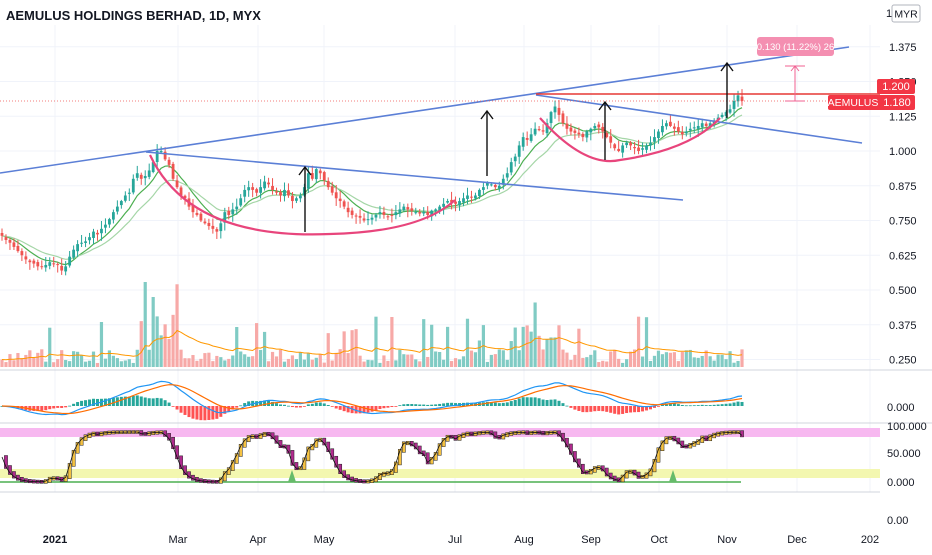 The height and width of the screenshot is (555, 932). Describe the element at coordinates (455, 540) in the screenshot. I see `time-tick-label: Jul` at that location.